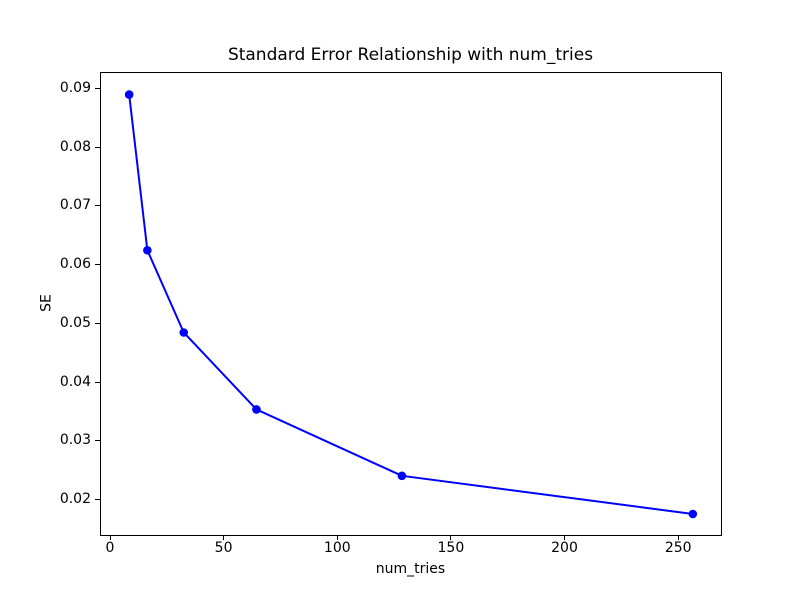 Image resolution: width=800 pixels, height=600 pixels. What do you see at coordinates (75, 499) in the screenshot?
I see `y-tick-label: 0.02` at bounding box center [75, 499].